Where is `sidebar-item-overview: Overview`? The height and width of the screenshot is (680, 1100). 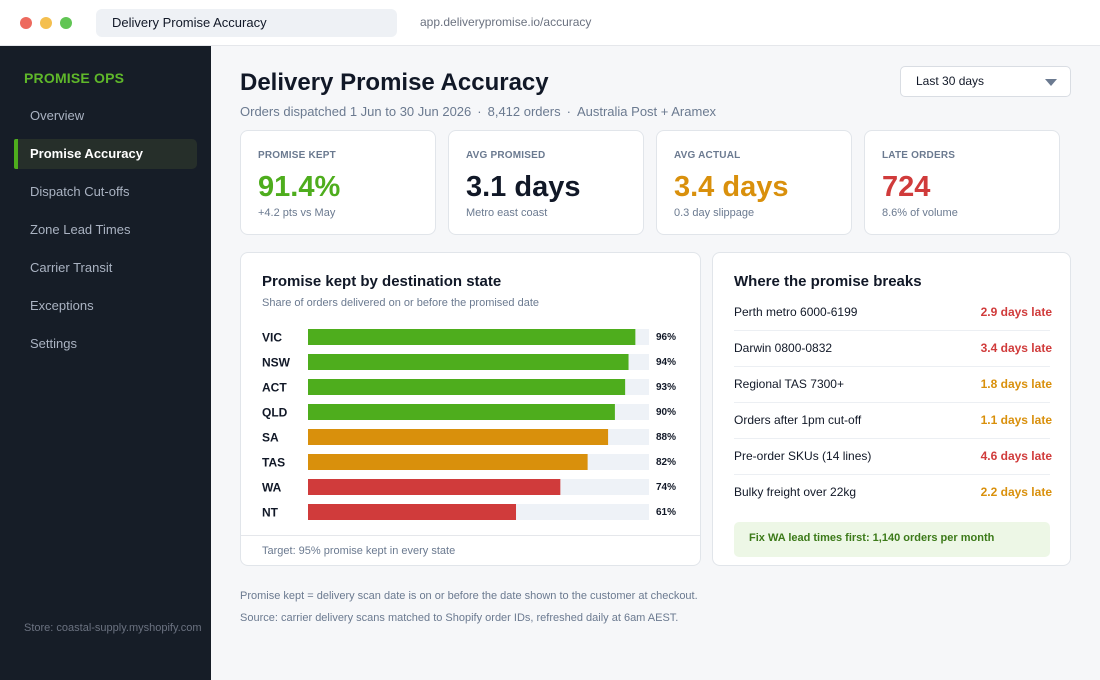 sidebar-item-overview: Overview is located at coordinates (57, 115).